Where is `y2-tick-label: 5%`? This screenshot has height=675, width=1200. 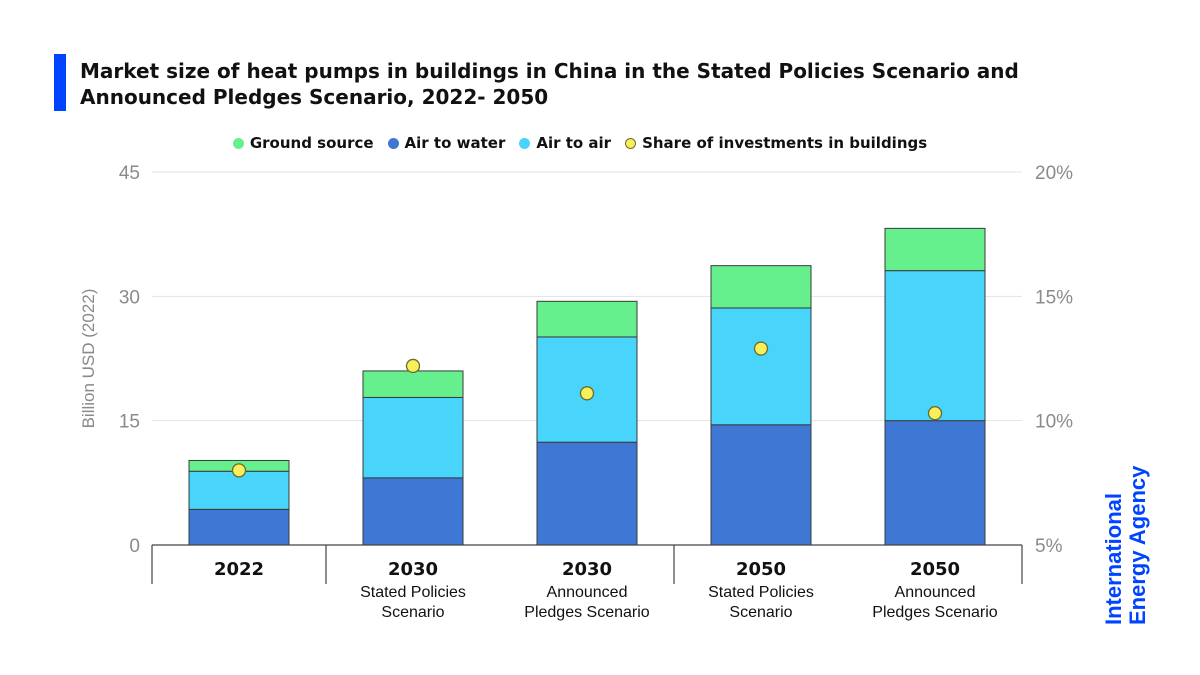 y2-tick-label: 5% is located at coordinates (1049, 546).